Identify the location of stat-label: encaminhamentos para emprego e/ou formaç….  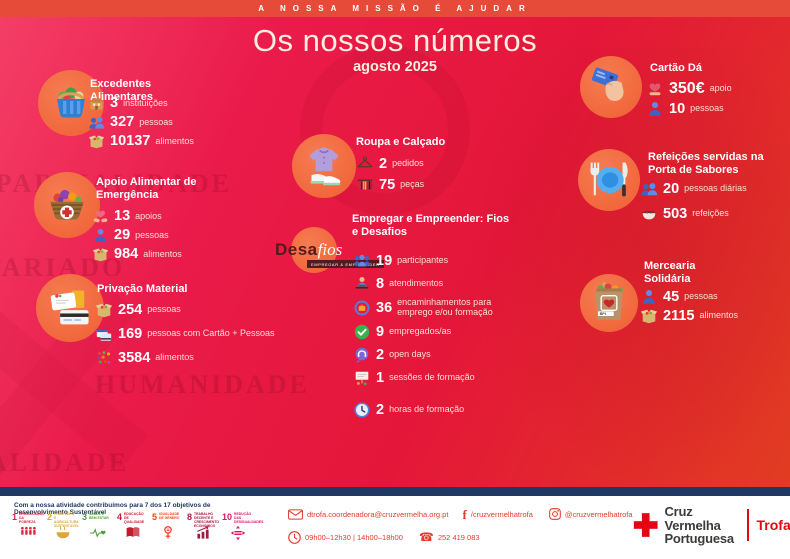
(445, 307).